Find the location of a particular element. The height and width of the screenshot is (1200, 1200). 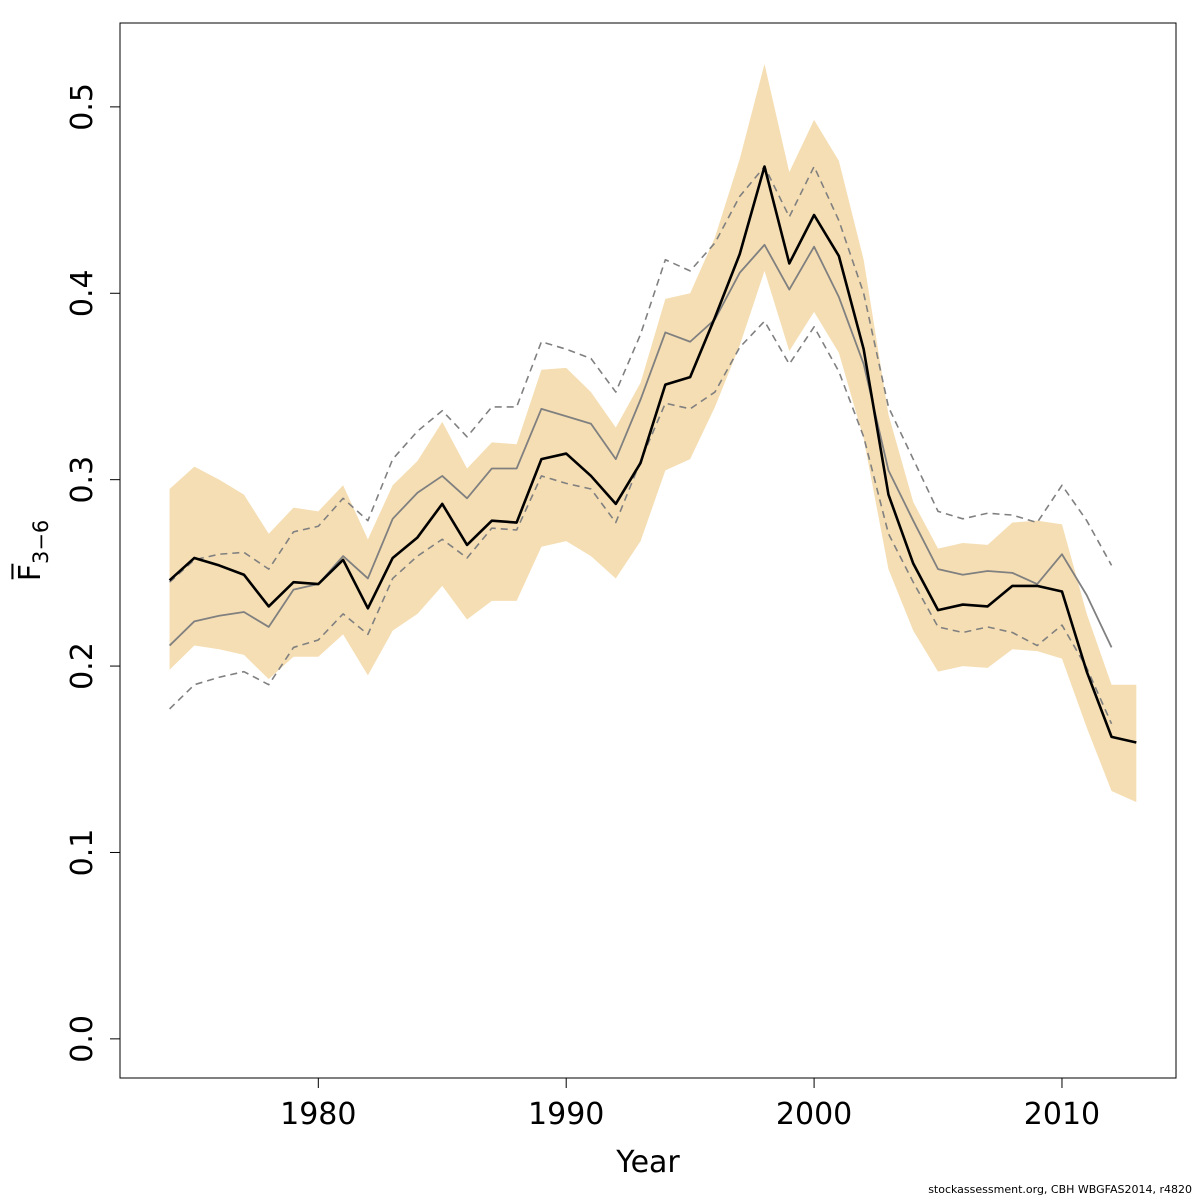

x-tick-label: 2000 is located at coordinates (814, 1114).